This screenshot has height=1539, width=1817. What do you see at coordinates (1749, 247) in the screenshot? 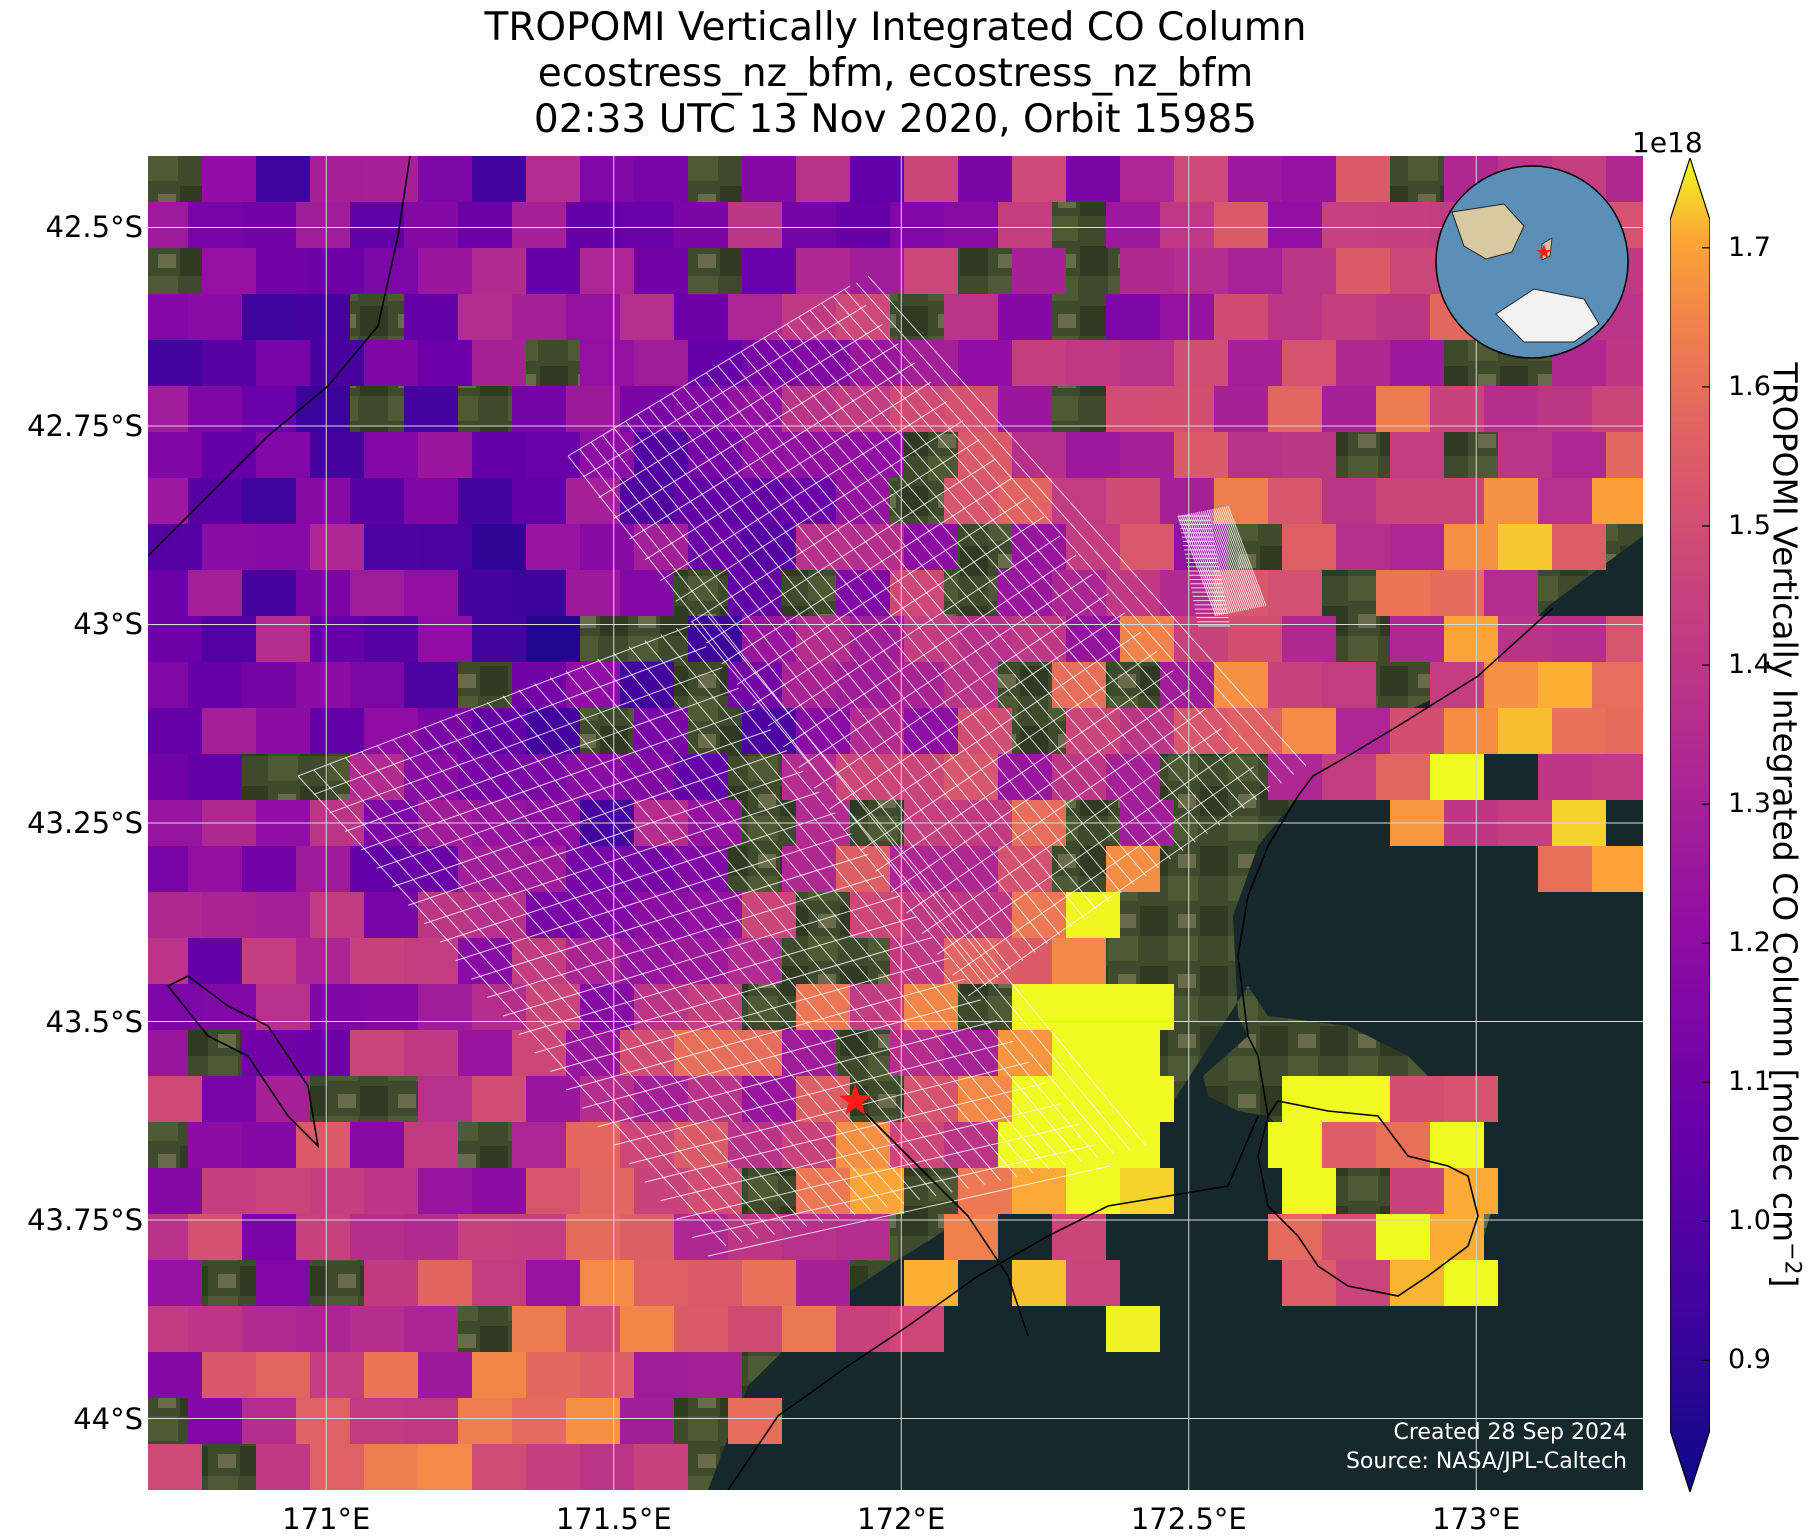
I see `colorbar-tick-label: 1.7` at bounding box center [1749, 247].